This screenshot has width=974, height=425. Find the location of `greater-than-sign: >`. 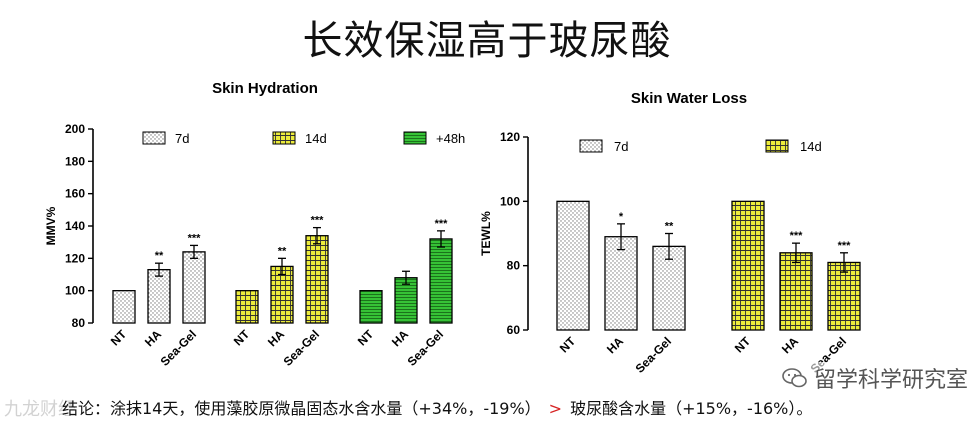

greater-than-sign: > is located at coordinates (555, 408).